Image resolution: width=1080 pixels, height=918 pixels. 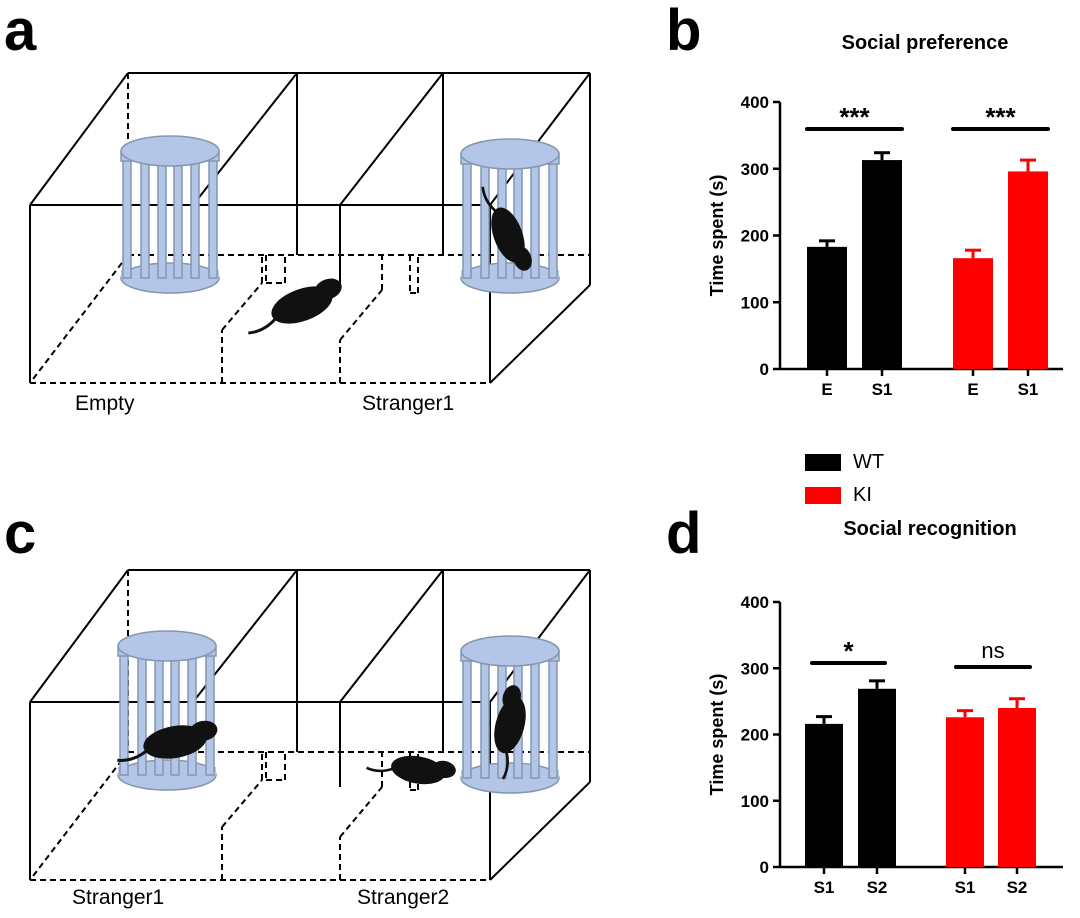 I want to click on legend-swatch-wt, so click(x=823, y=462).